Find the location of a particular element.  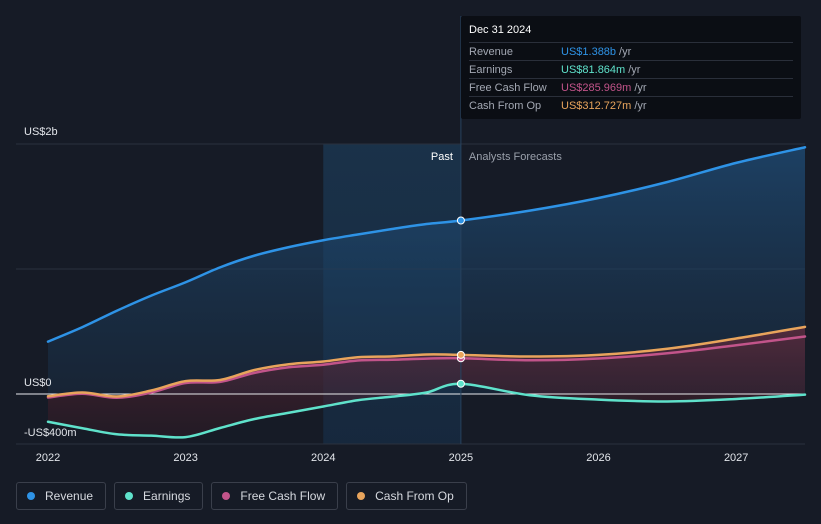

earnings-marker is located at coordinates (460, 383).